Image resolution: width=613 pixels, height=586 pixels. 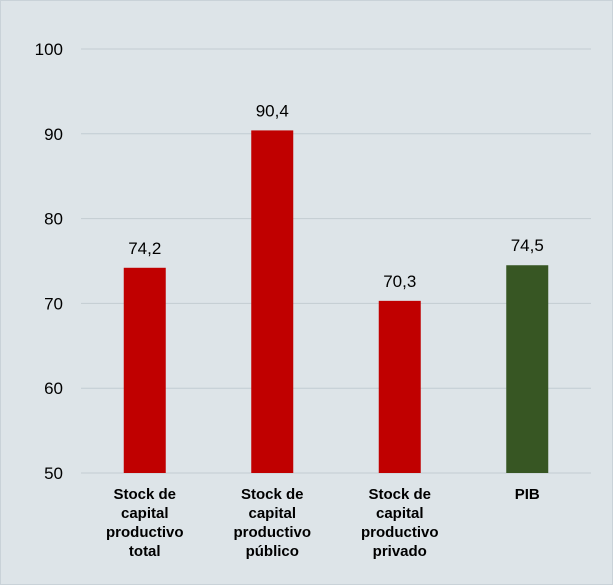 What do you see at coordinates (272, 110) in the screenshot?
I see `data-label-2: 90,4` at bounding box center [272, 110].